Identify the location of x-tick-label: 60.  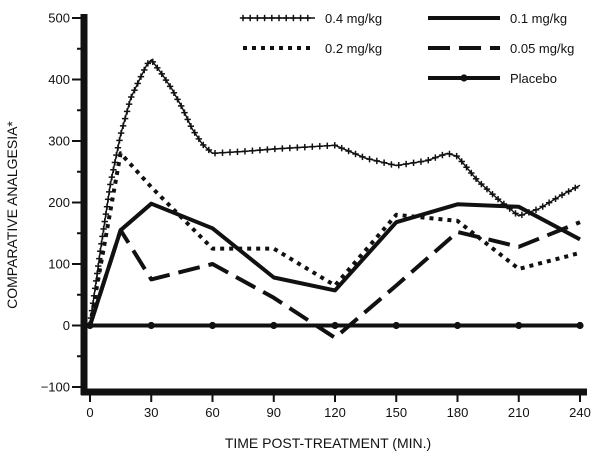
(212, 412).